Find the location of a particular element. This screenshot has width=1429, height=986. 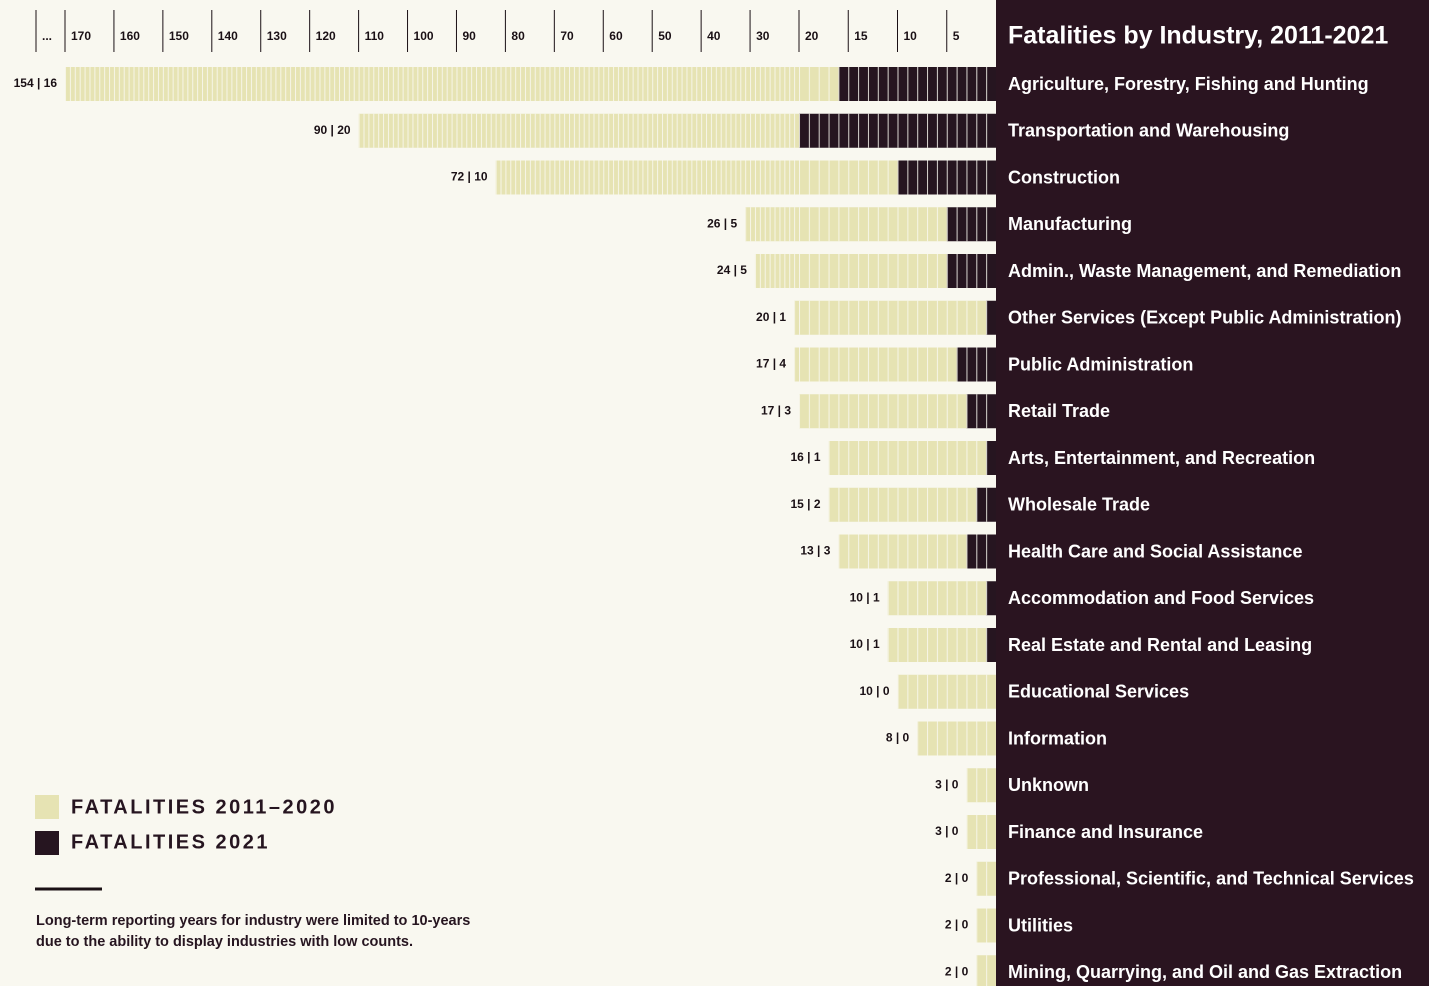

x-tick-label: 15 is located at coordinates (861, 36).